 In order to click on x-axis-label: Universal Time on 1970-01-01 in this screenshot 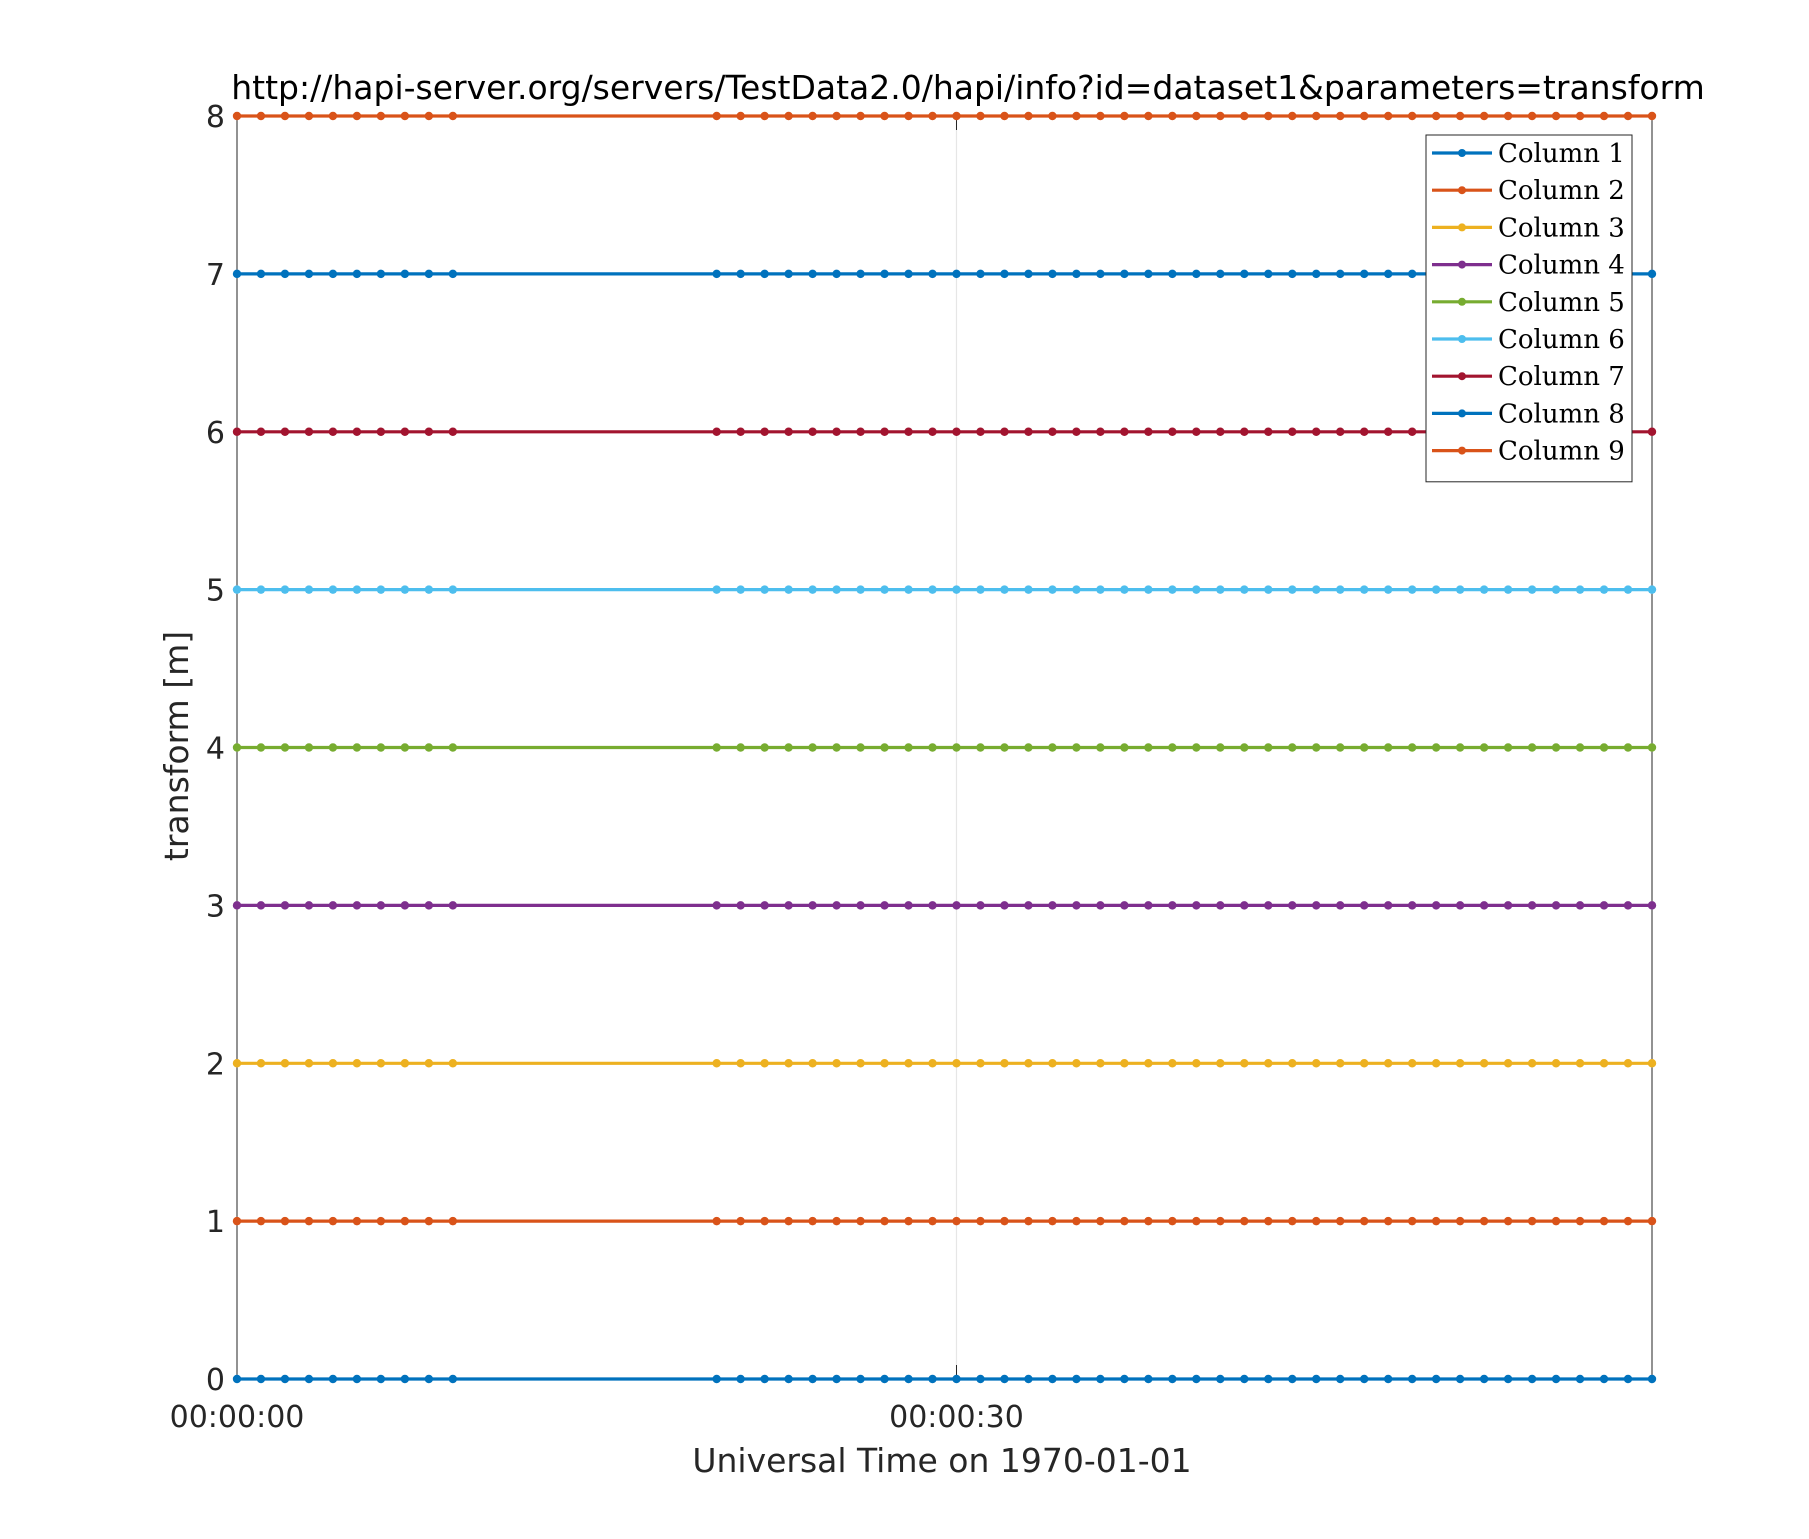, I will do `click(941, 1460)`.